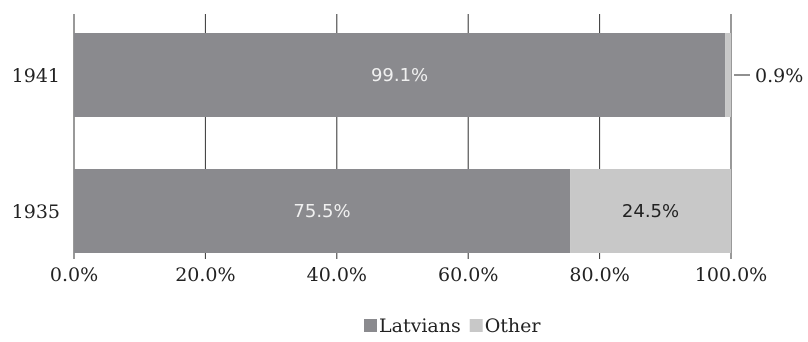 This screenshot has width=808, height=342. I want to click on callout-label-1941-other: 0.9%, so click(779, 76).